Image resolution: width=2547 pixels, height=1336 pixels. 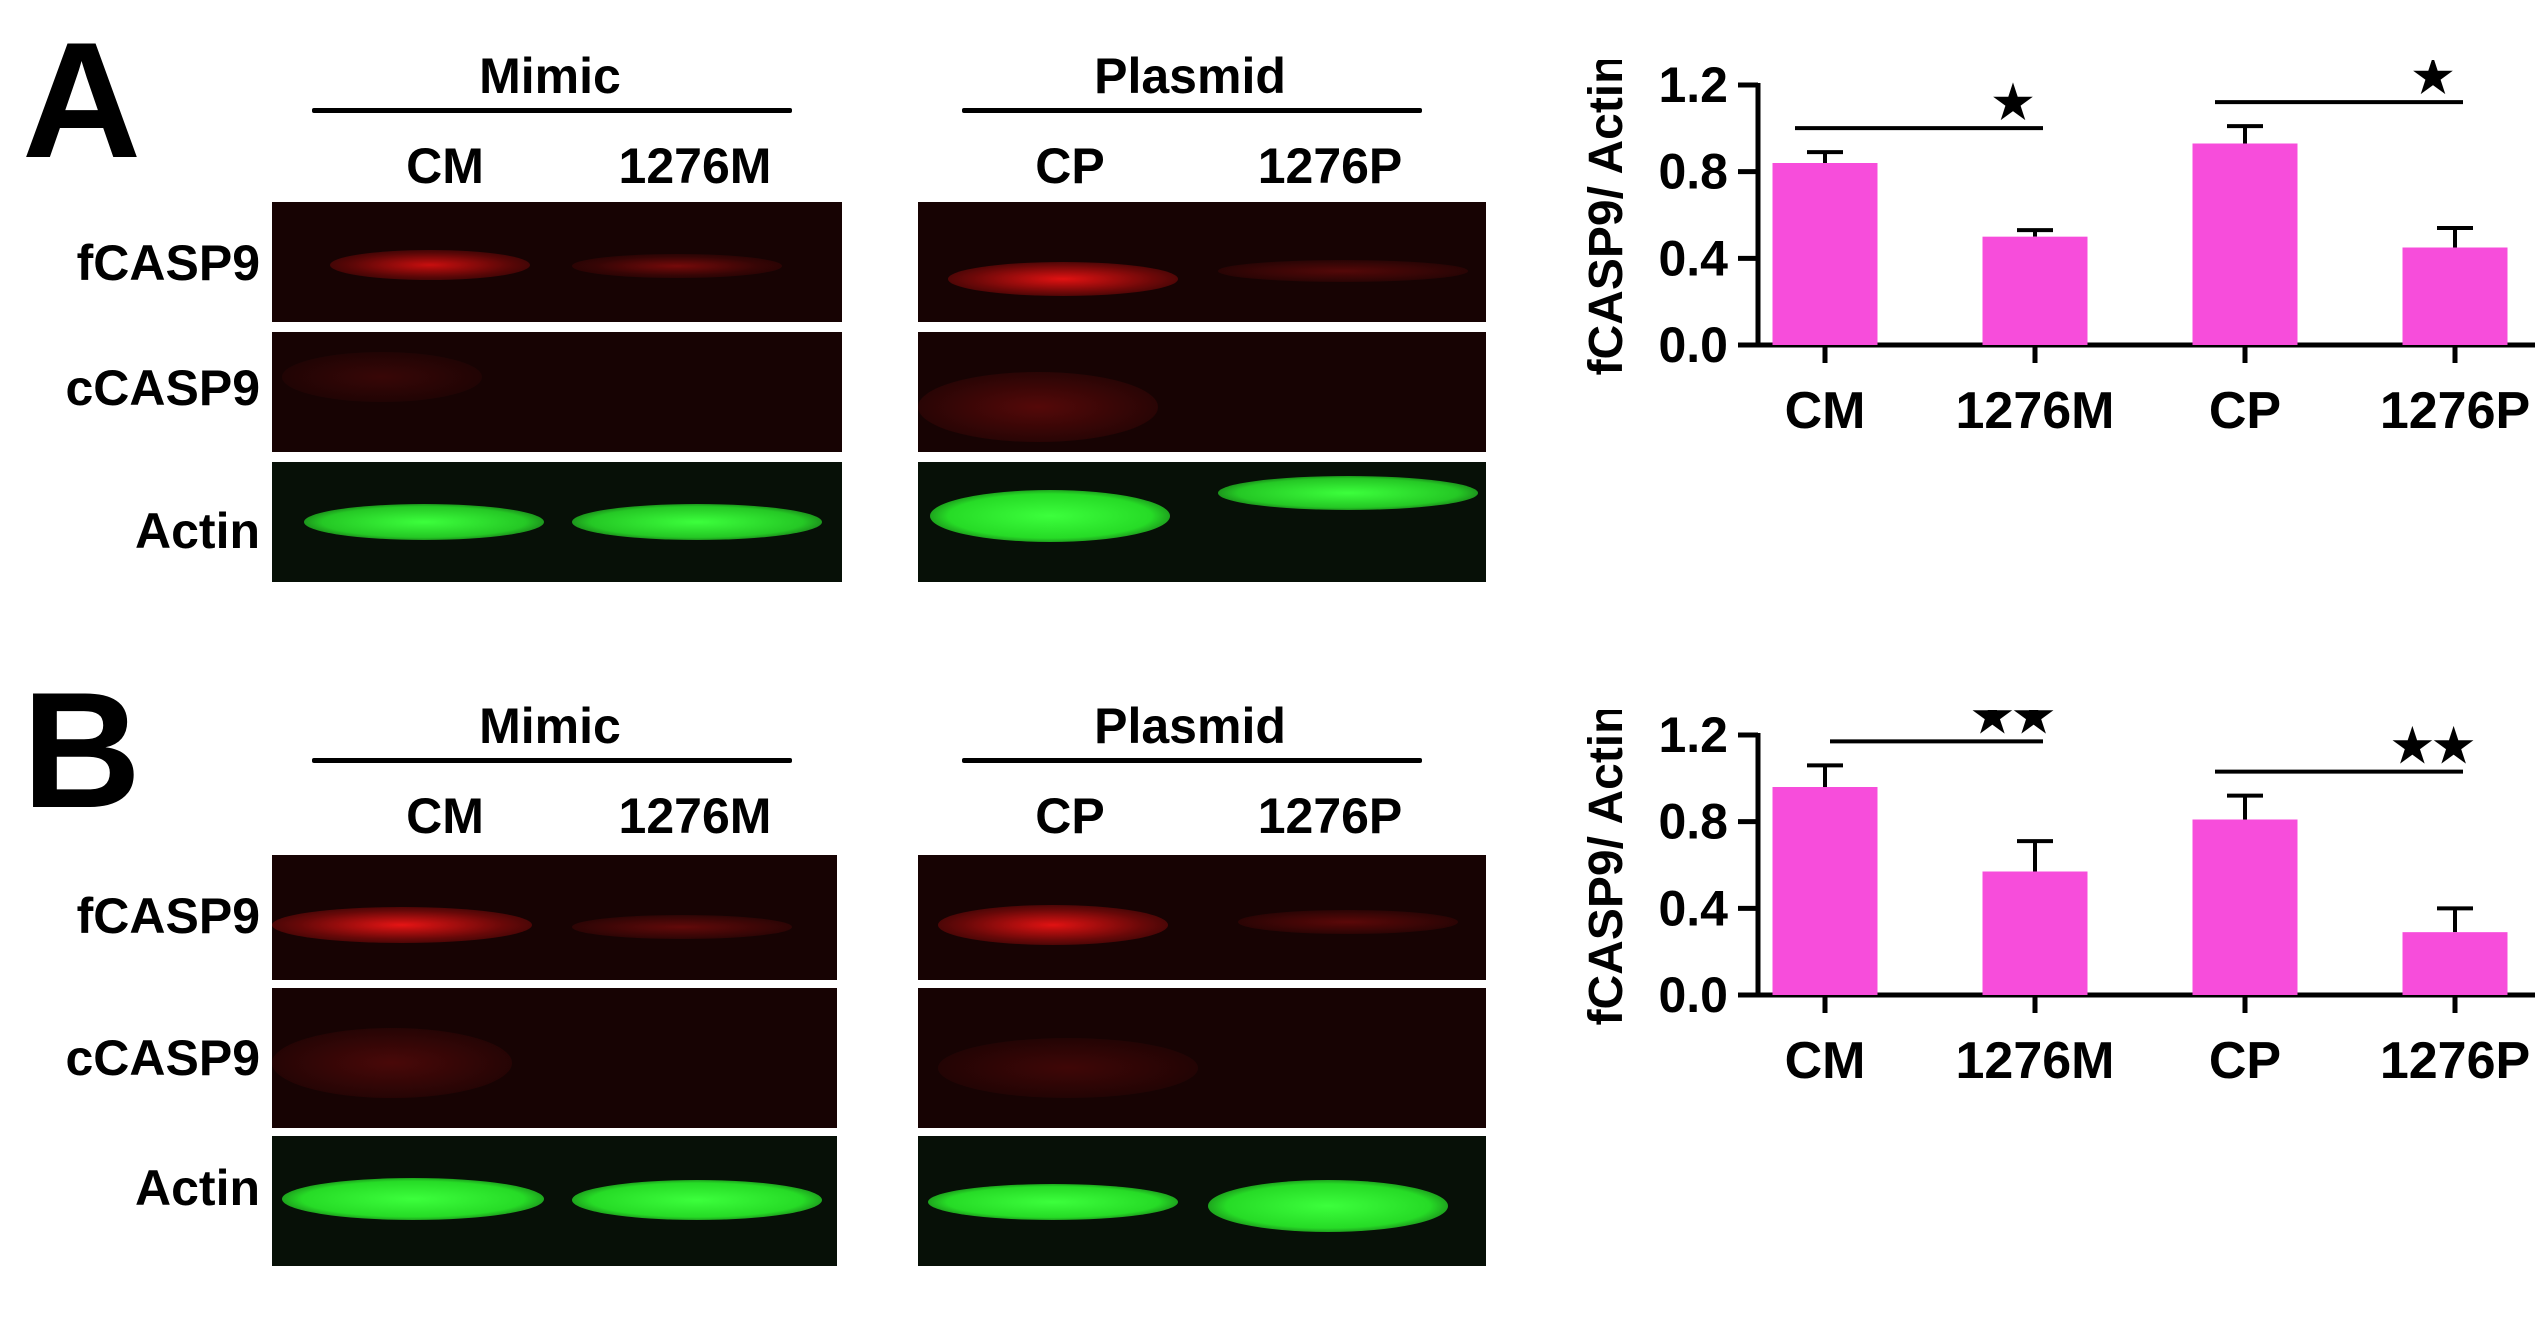 What do you see at coordinates (82, 100) in the screenshot?
I see `panel-letter: A` at bounding box center [82, 100].